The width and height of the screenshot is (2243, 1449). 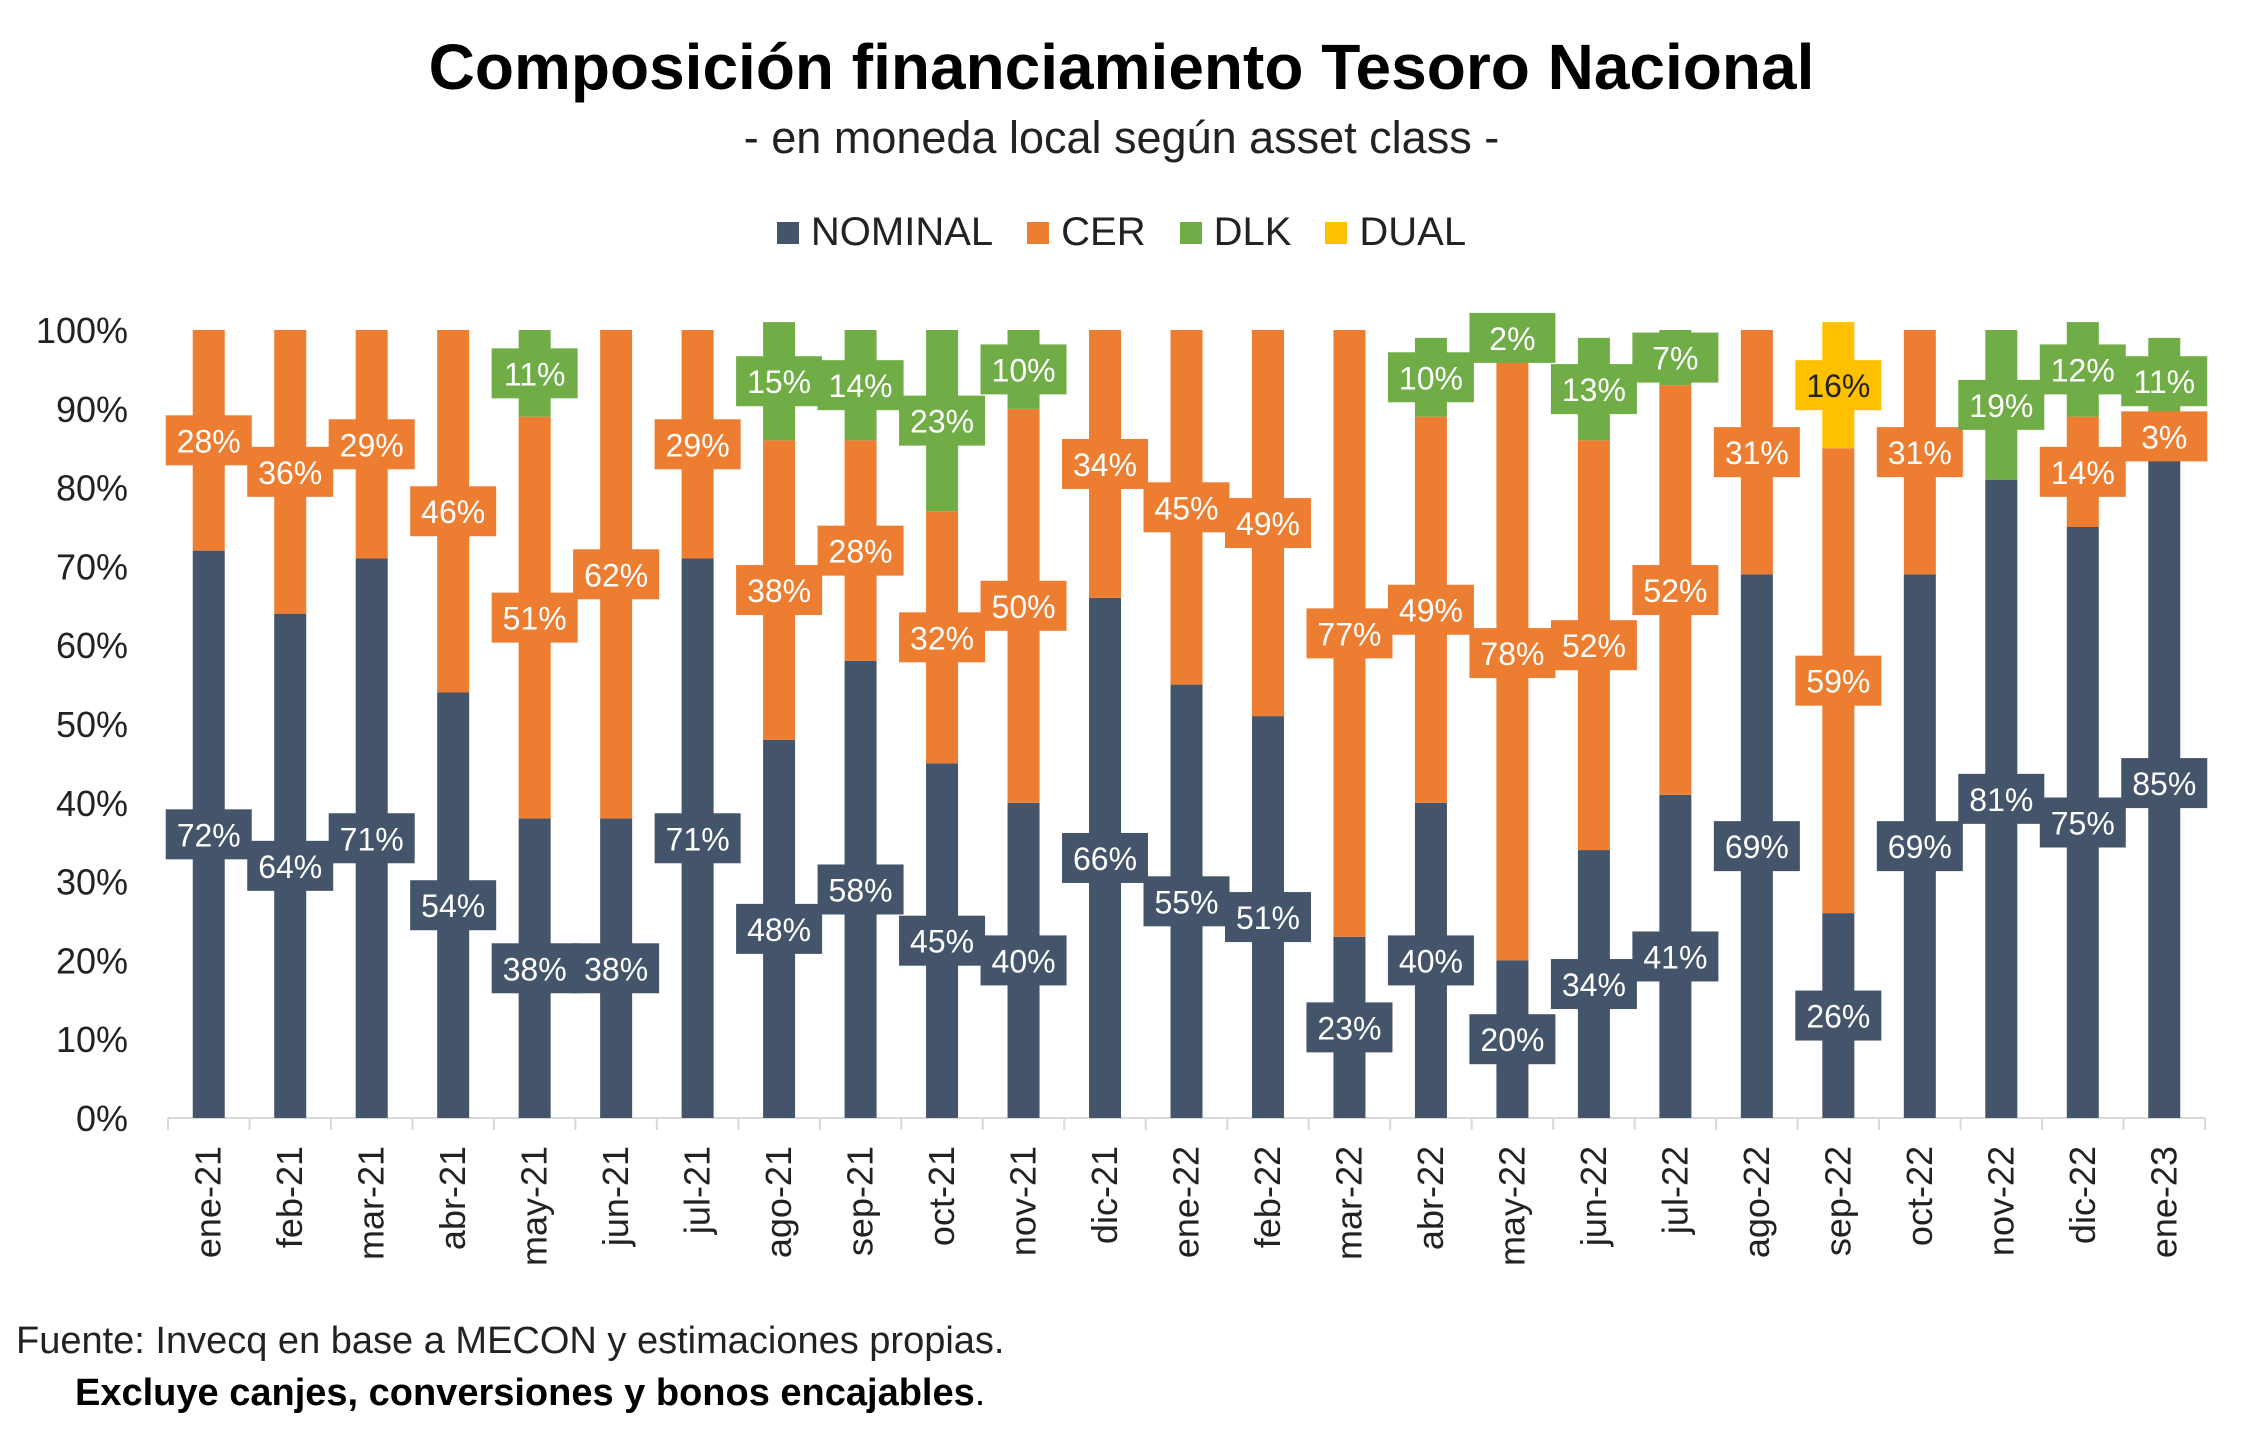 What do you see at coordinates (92, 960) in the screenshot?
I see `y-tick-label: 20%` at bounding box center [92, 960].